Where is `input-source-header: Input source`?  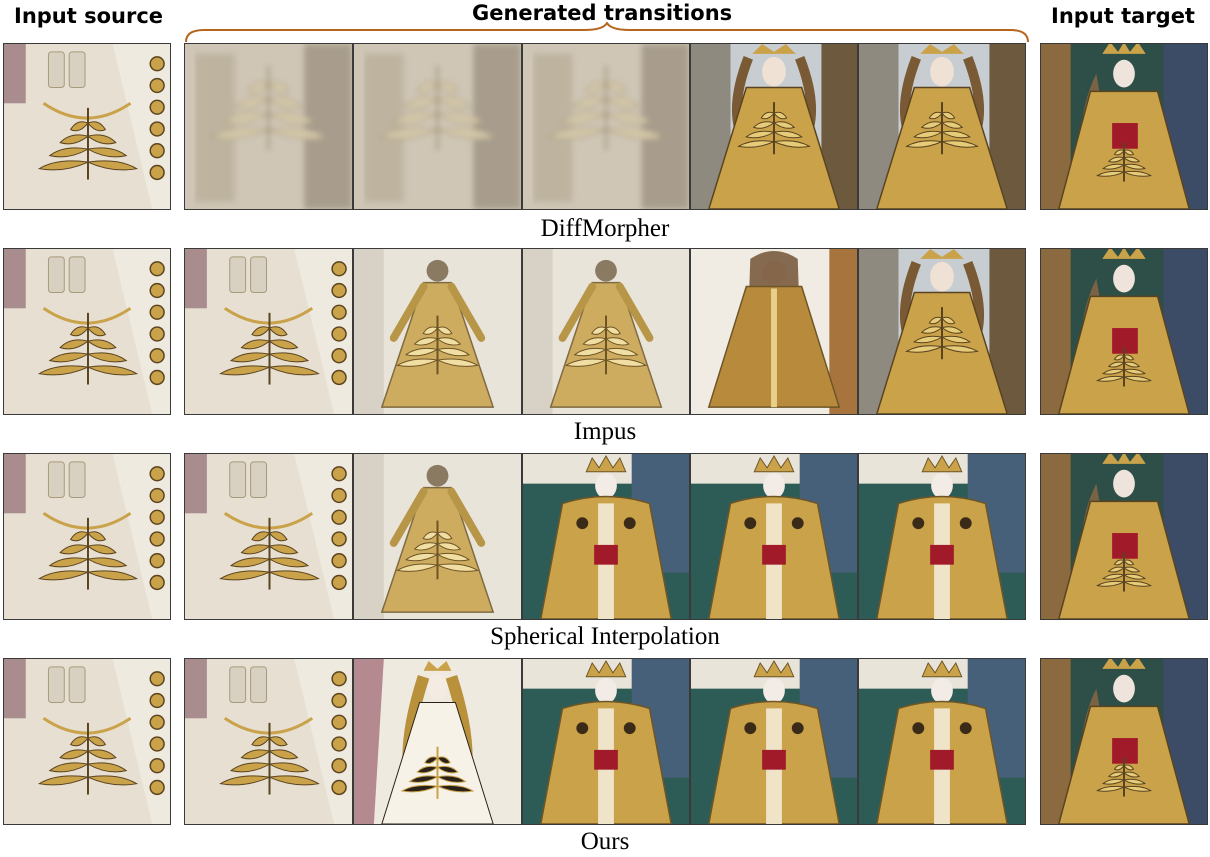 input-source-header: Input source is located at coordinates (89, 16).